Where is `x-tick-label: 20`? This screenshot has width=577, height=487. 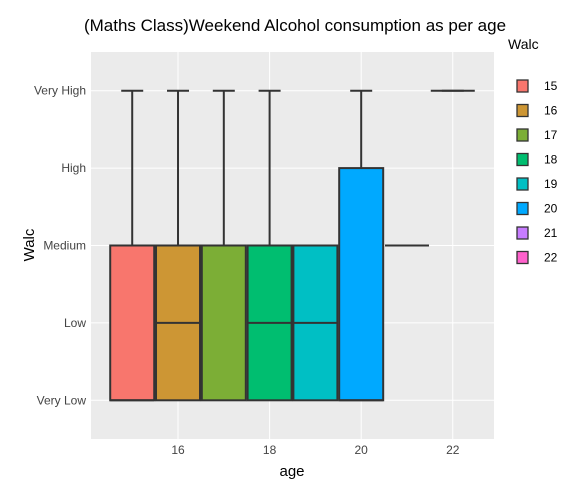
x-tick-label: 20 is located at coordinates (362, 450).